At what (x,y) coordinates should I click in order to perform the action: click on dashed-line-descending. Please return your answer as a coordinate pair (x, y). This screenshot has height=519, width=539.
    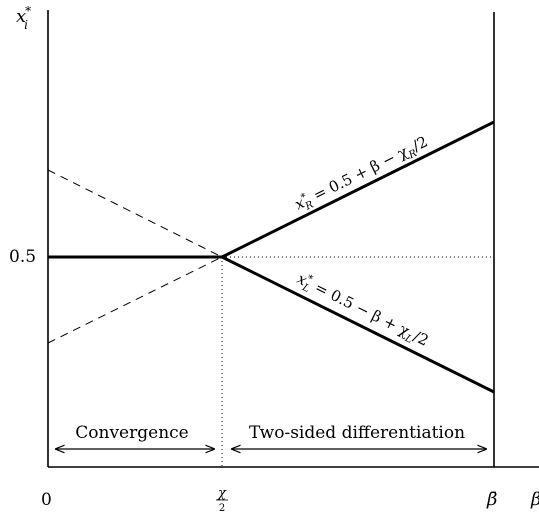
    Looking at the image, I should click on (135, 213).